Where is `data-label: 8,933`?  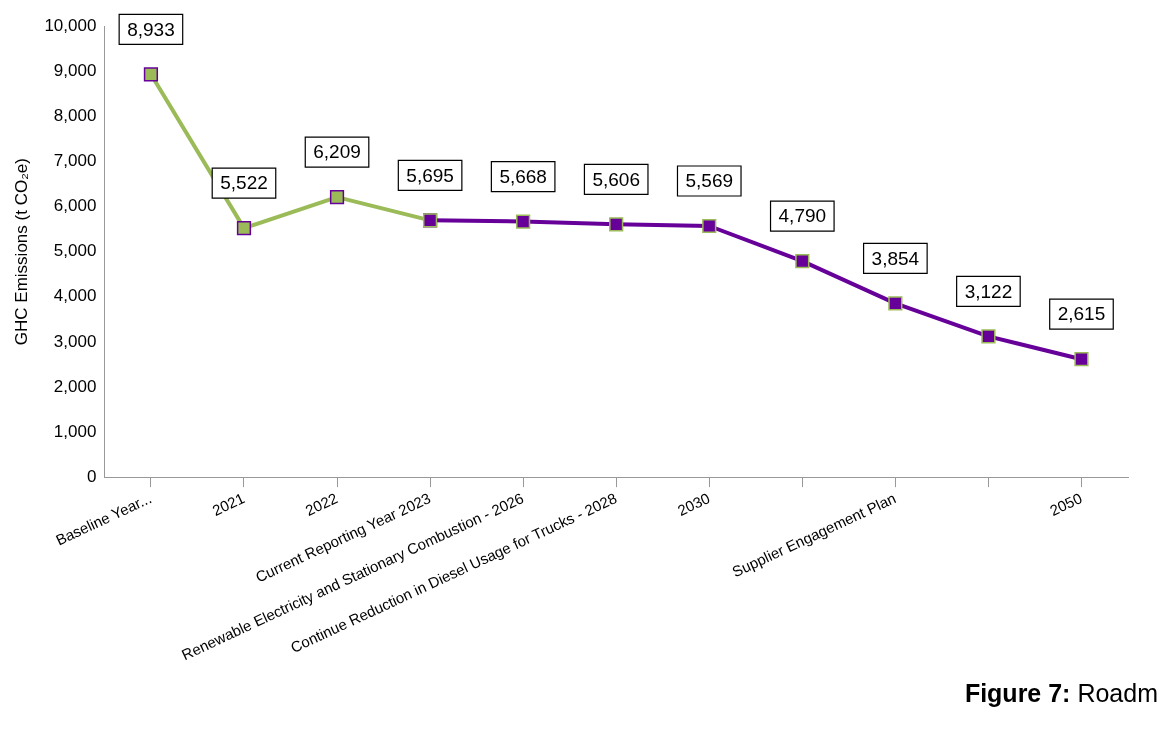 data-label: 8,933 is located at coordinates (151, 29).